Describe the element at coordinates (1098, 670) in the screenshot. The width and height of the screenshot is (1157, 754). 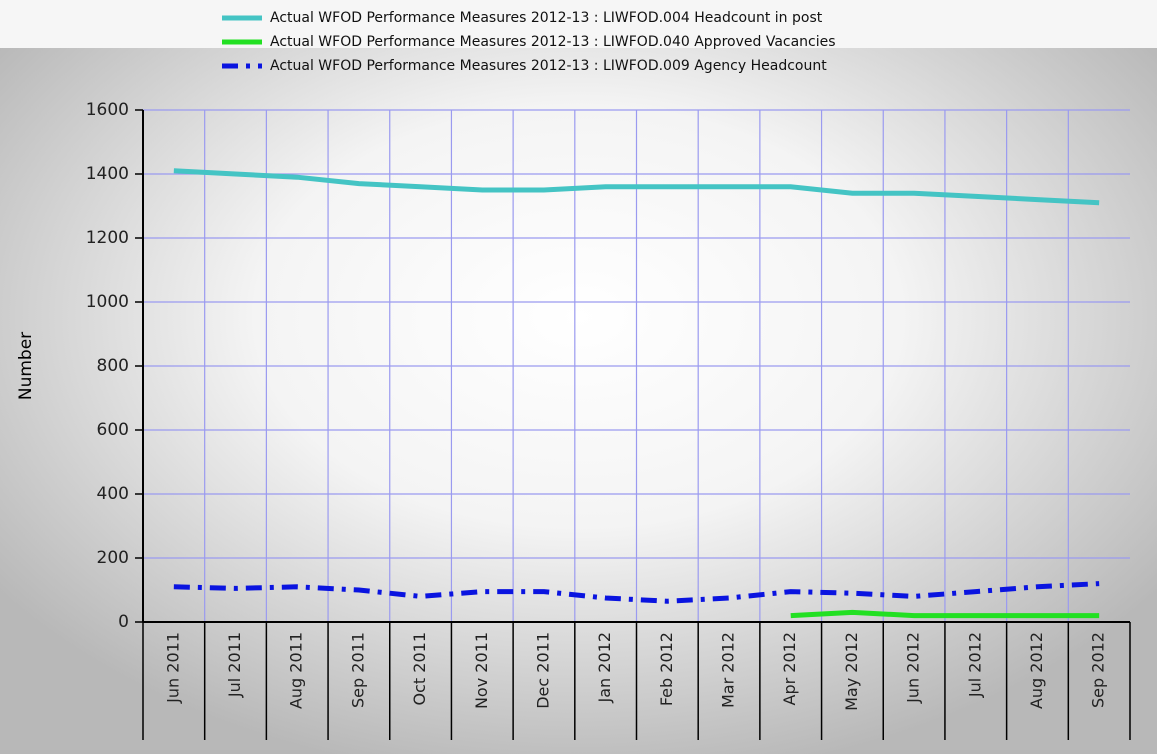
I see `x-tick-label: Sep 2012` at that location.